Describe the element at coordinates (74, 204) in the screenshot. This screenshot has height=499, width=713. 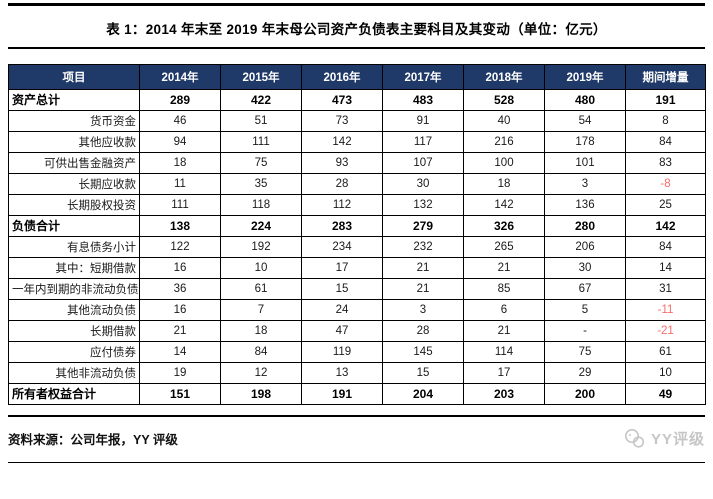
I see `row-label: 长期股权投资` at that location.